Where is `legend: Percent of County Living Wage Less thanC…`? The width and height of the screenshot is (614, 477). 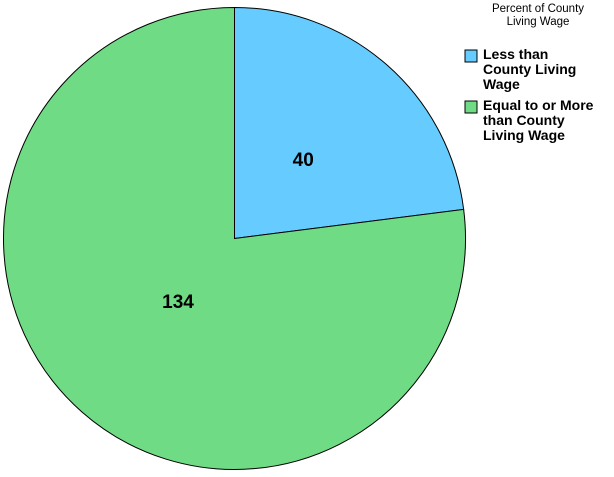
legend: Percent of County Living Wage Less thanC… is located at coordinates (529, 73).